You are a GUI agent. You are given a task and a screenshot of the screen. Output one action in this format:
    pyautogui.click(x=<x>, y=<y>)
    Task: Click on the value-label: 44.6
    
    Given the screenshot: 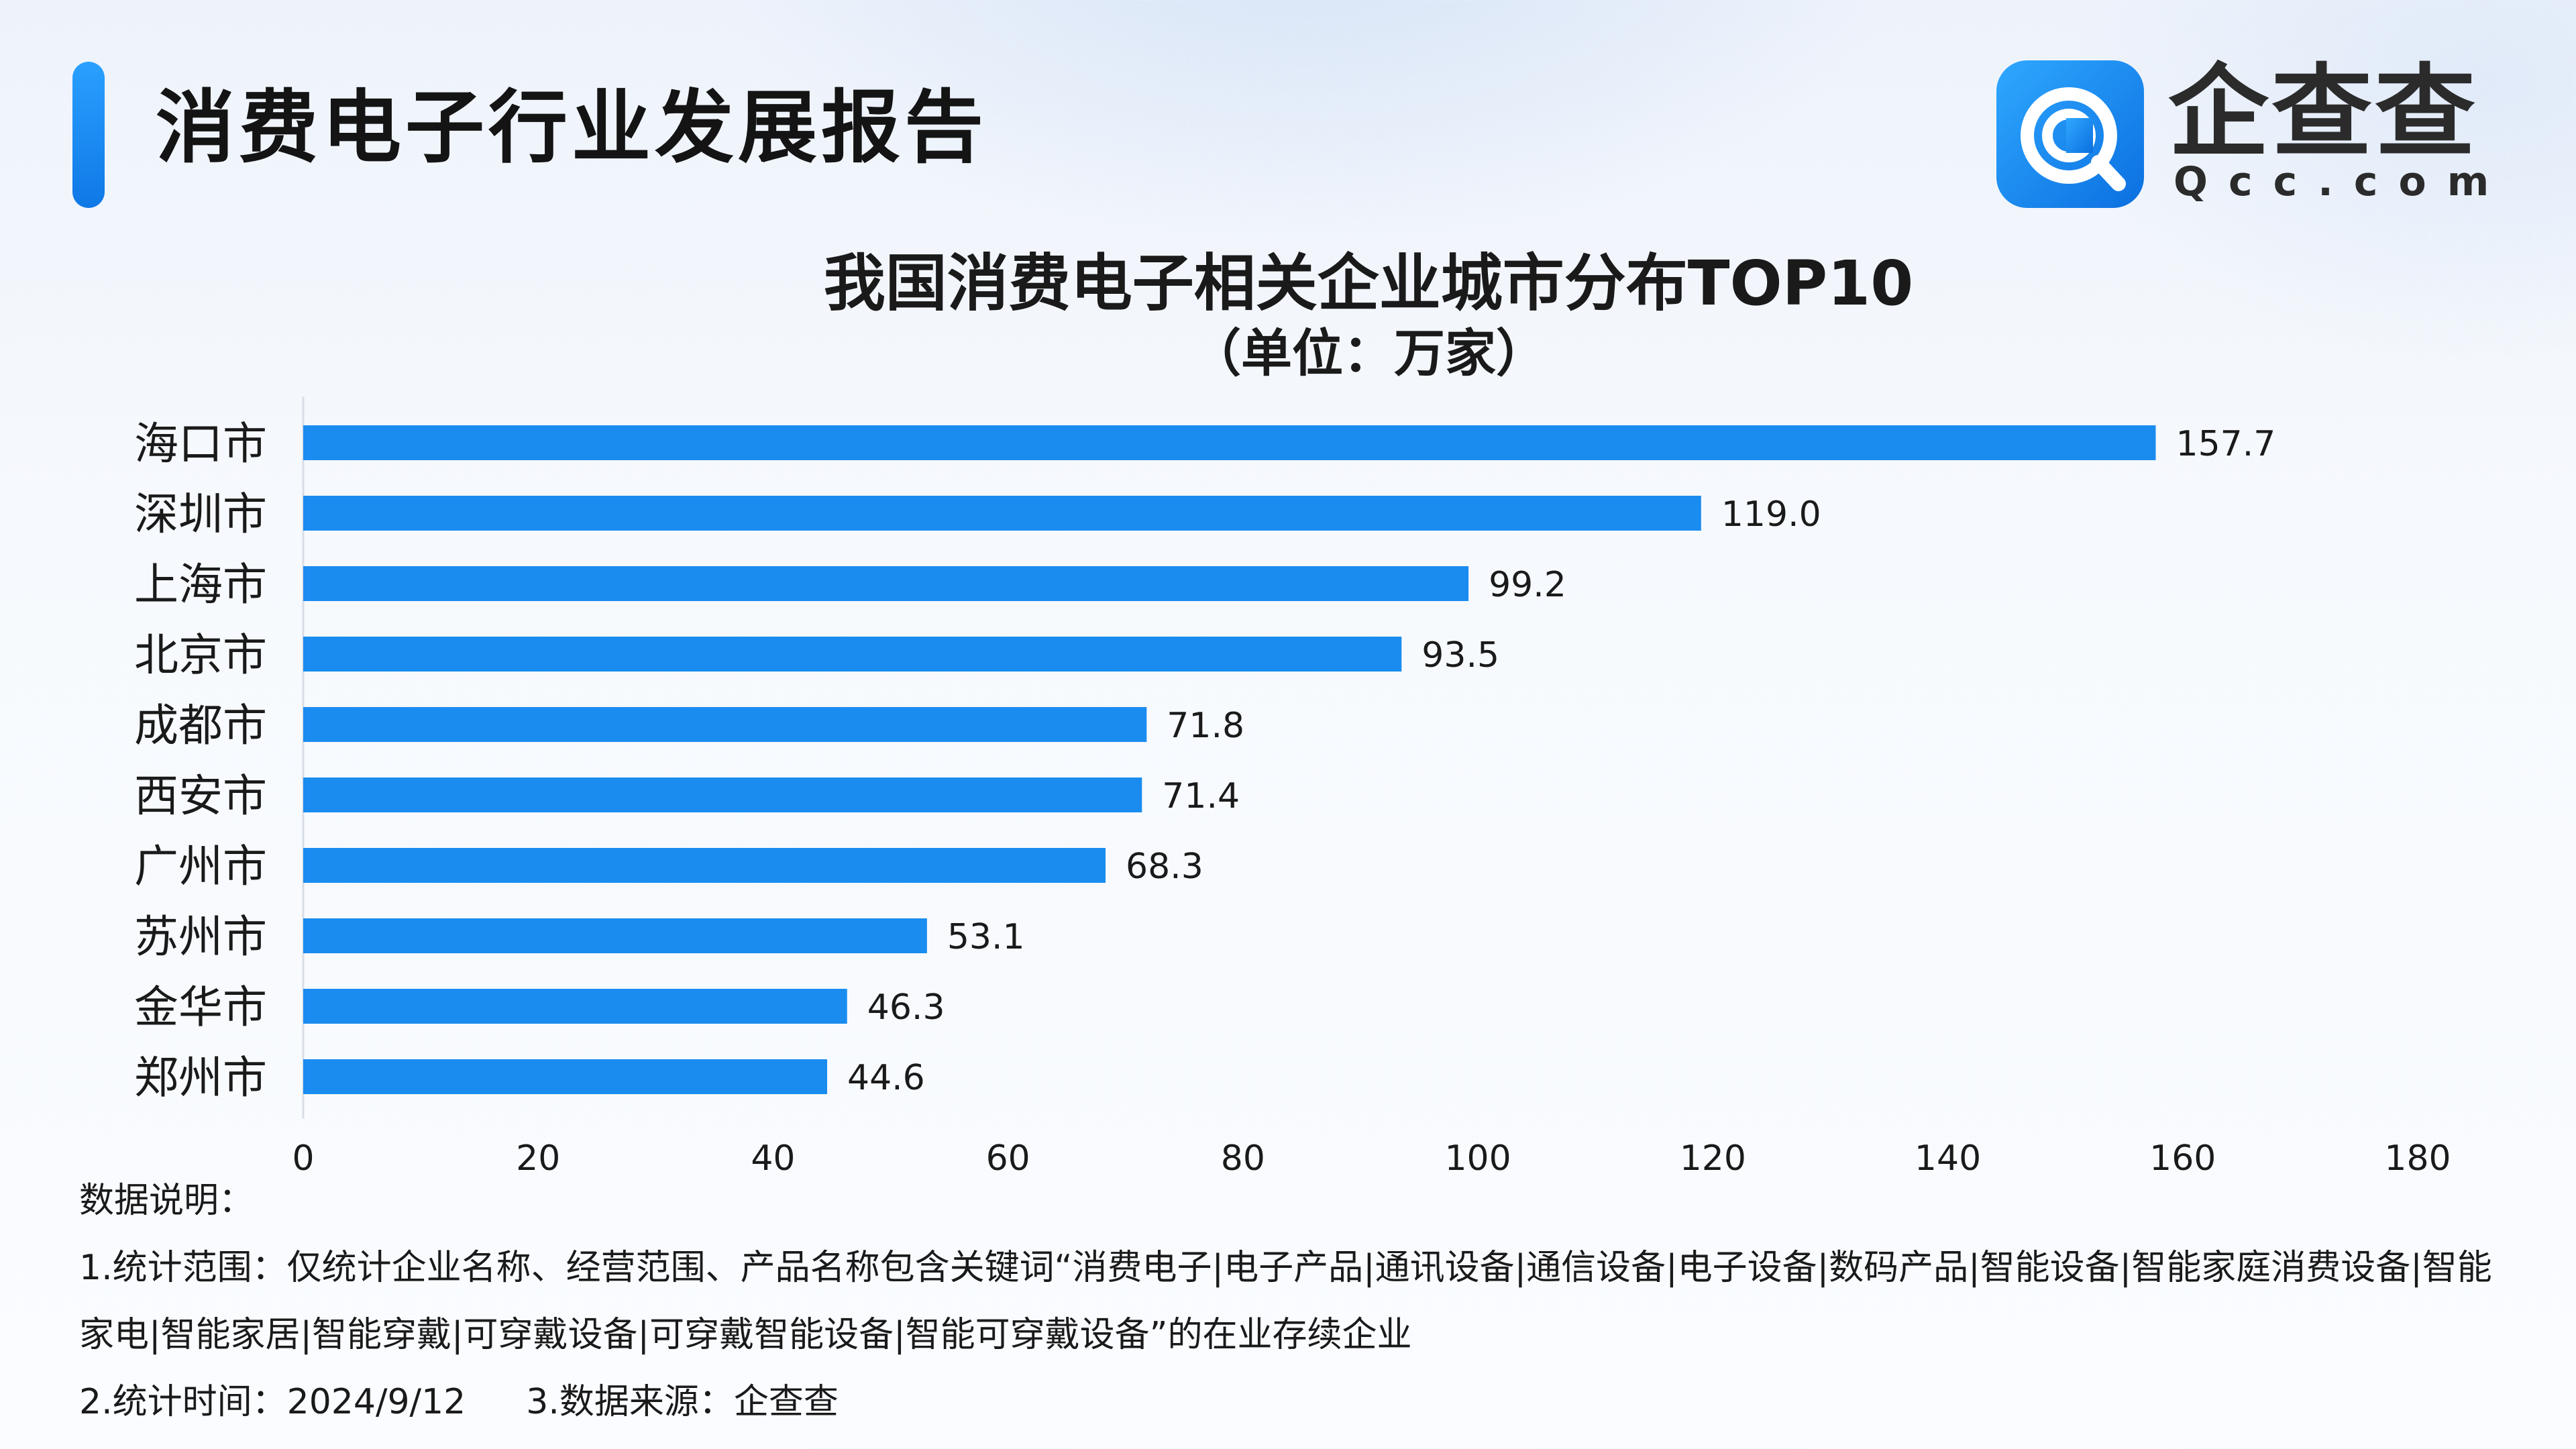 What is the action you would take?
    pyautogui.click(x=886, y=1078)
    